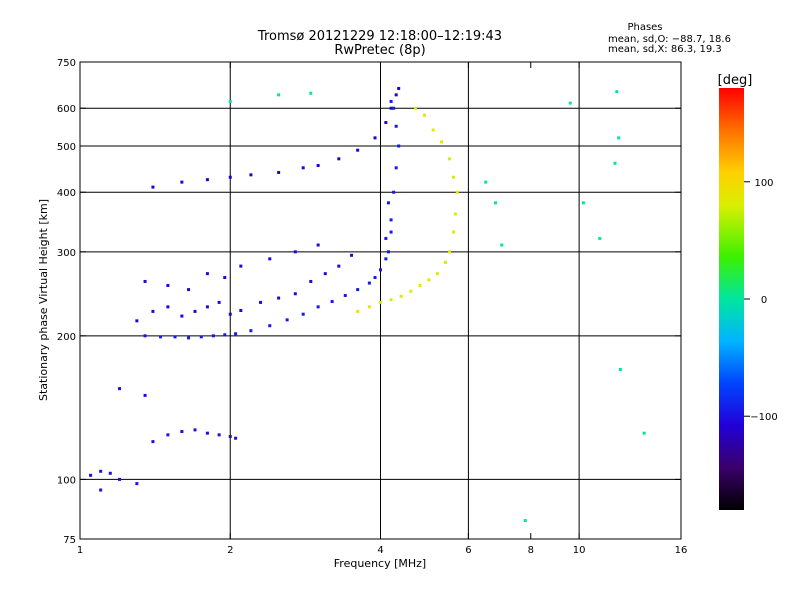 The height and width of the screenshot is (600, 800). I want to click on y-tick-label: 750, so click(66, 63).